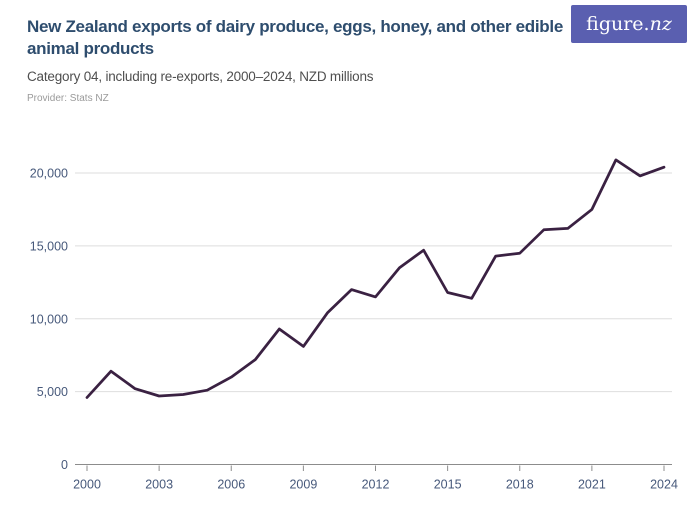  I want to click on figure-nz-wordmark: figure.nz, so click(629, 23).